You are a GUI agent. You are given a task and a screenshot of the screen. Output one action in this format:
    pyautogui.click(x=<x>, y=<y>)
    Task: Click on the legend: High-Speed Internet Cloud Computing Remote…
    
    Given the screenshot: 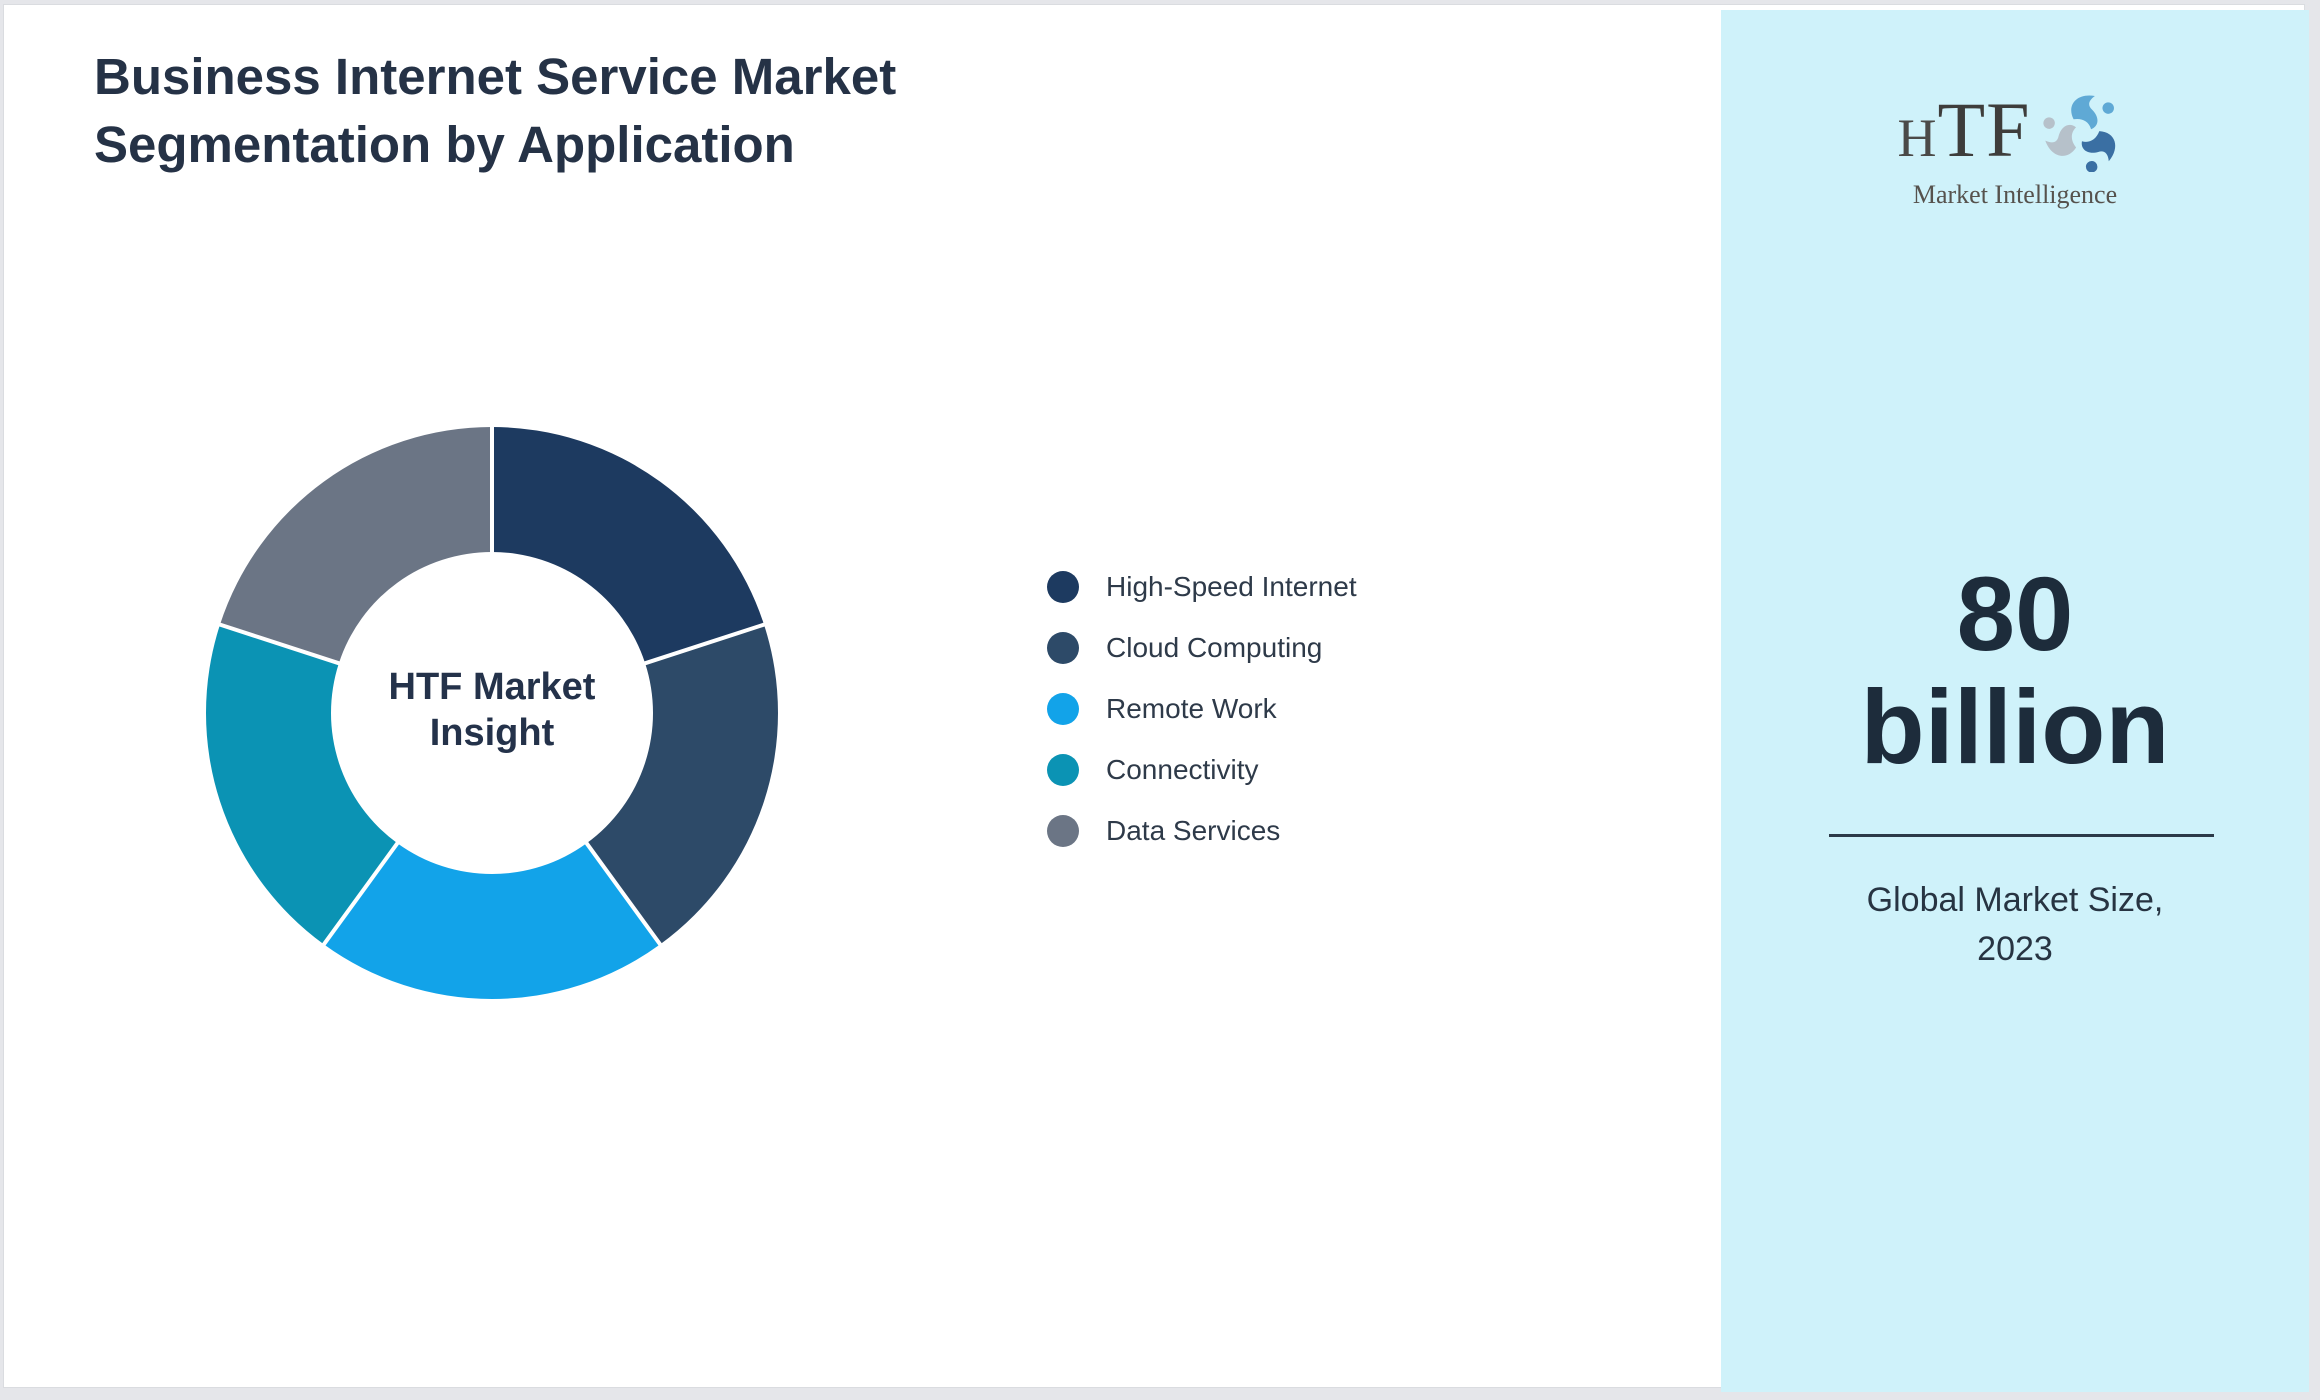 What is the action you would take?
    pyautogui.click(x=1202, y=709)
    